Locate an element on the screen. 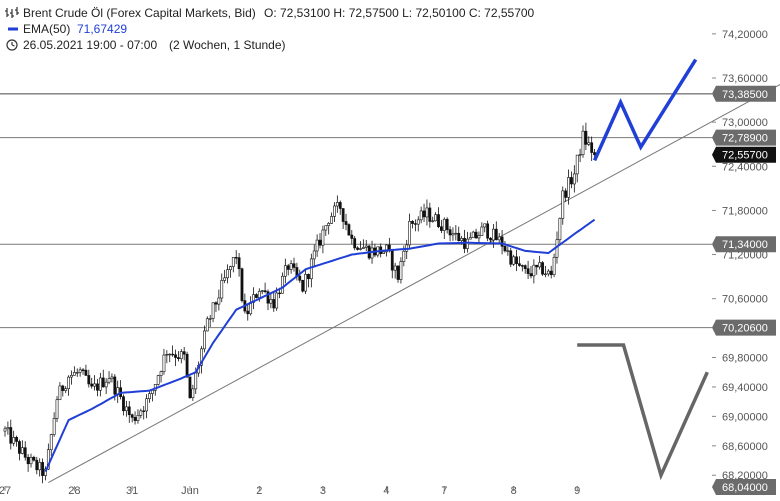 This screenshot has width=780, height=501. x-tick-label: 2 is located at coordinates (259, 491).